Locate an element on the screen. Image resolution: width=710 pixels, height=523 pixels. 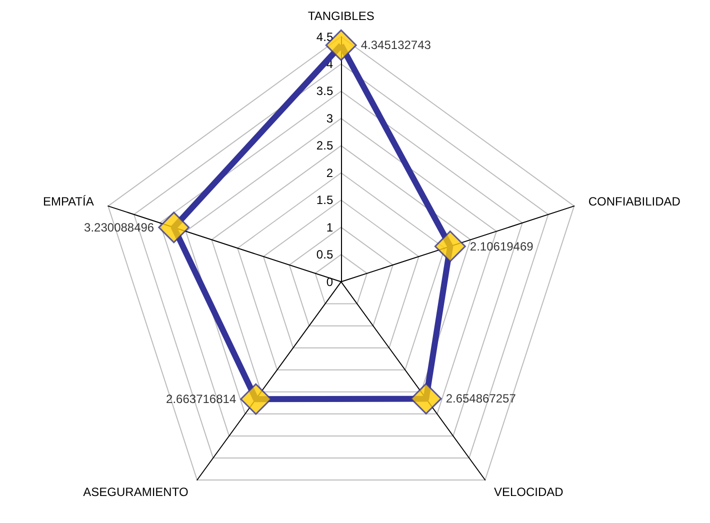
data-label: 3.230088496 is located at coordinates (119, 227).